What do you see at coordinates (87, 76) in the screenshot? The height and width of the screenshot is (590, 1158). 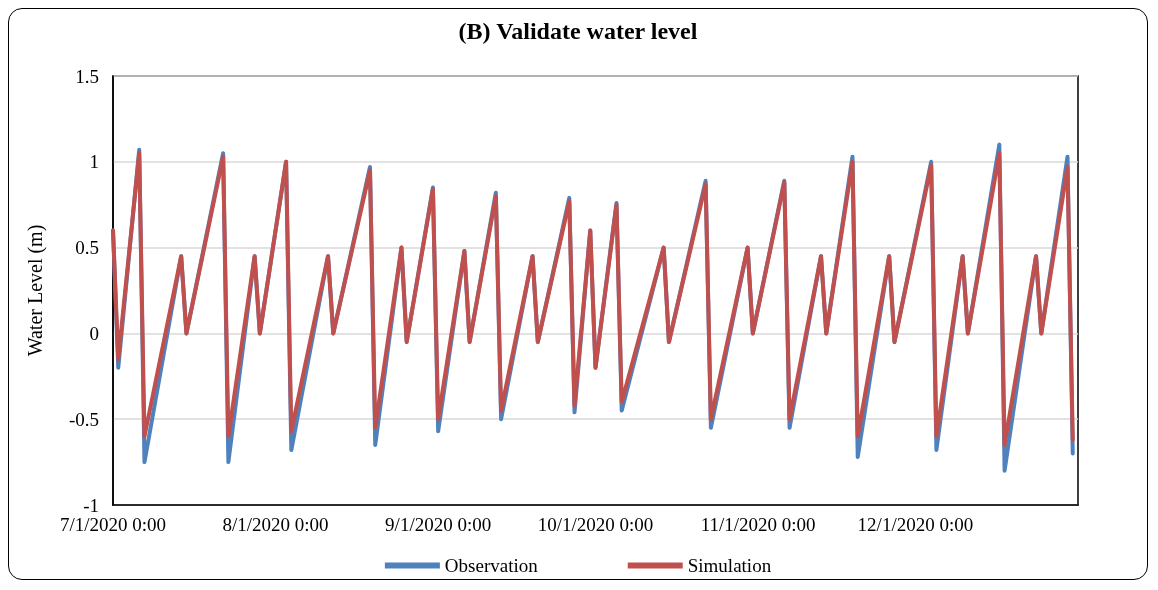 I see `y-tick-label: 1.5` at bounding box center [87, 76].